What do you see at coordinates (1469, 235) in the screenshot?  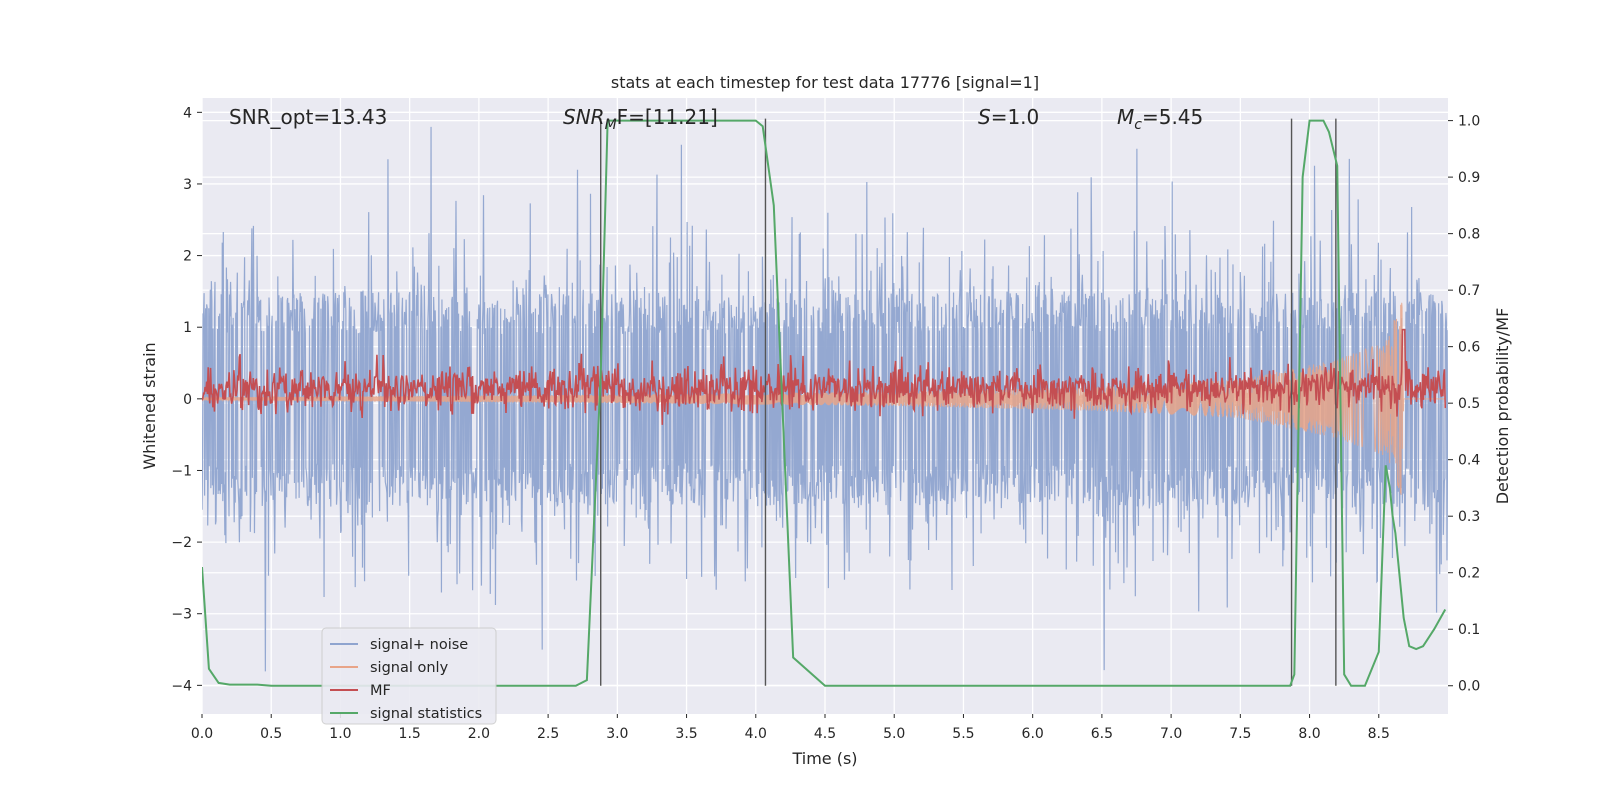 I see `y-right-tick-label: 0.8` at bounding box center [1469, 235].